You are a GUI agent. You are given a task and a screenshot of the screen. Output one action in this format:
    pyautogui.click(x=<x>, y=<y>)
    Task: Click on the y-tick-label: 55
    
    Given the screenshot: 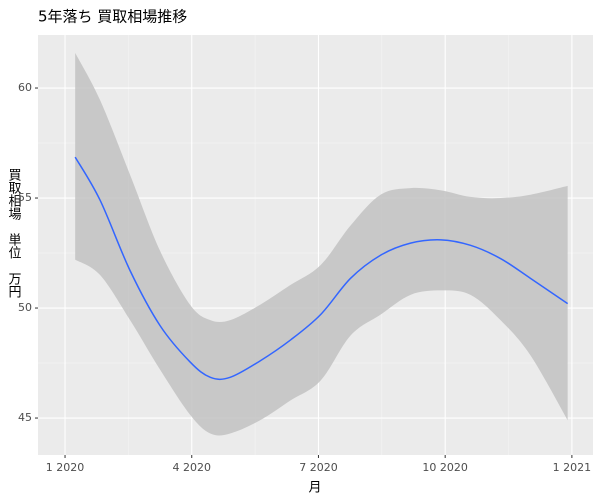 What is the action you would take?
    pyautogui.click(x=25, y=197)
    